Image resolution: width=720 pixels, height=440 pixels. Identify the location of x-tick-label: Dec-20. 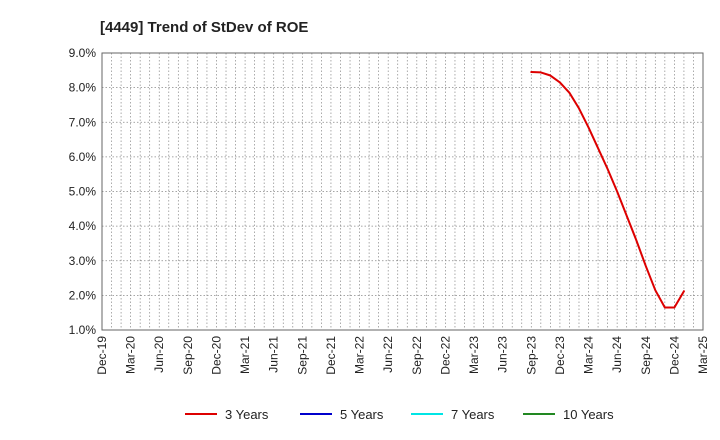
(216, 355).